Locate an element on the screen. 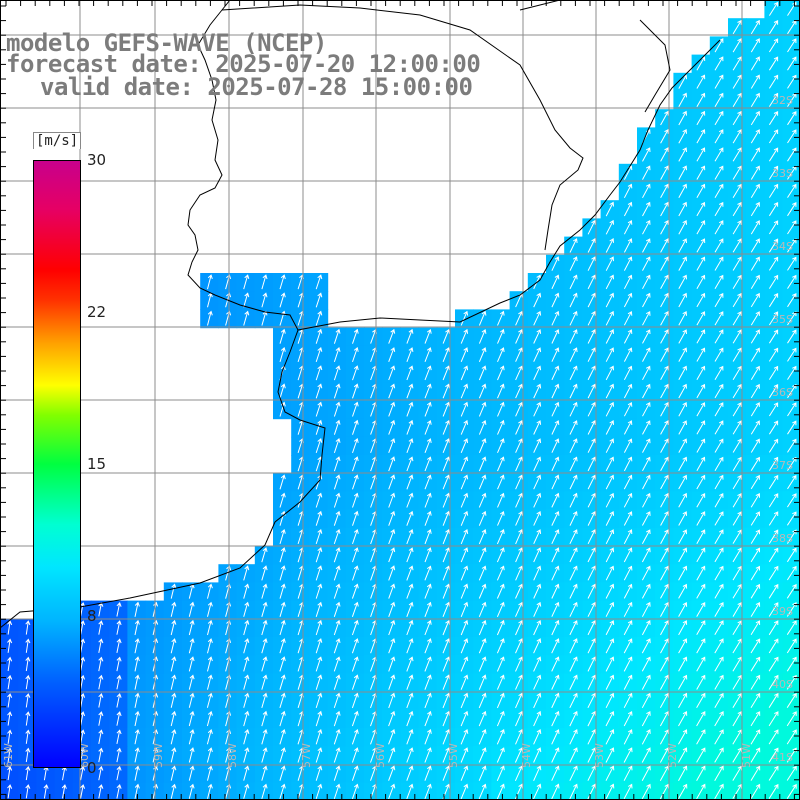 The height and width of the screenshot is (800, 800). latitude-labels: 32S 33S 34S 35S 36S 37S 38S 39S 40S 41S is located at coordinates (782, 429).